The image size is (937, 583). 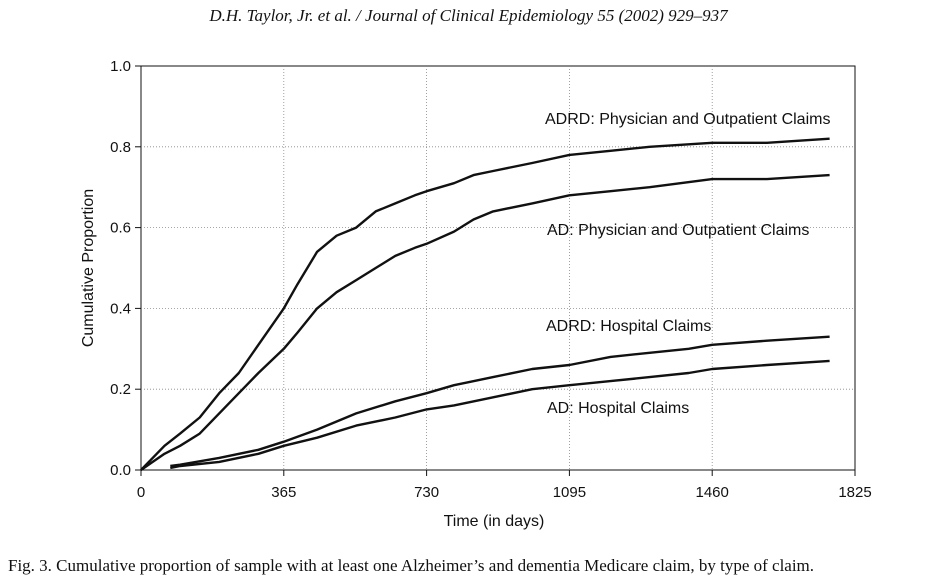 What do you see at coordinates (120, 228) in the screenshot?
I see `y-tick-label: 0.6` at bounding box center [120, 228].